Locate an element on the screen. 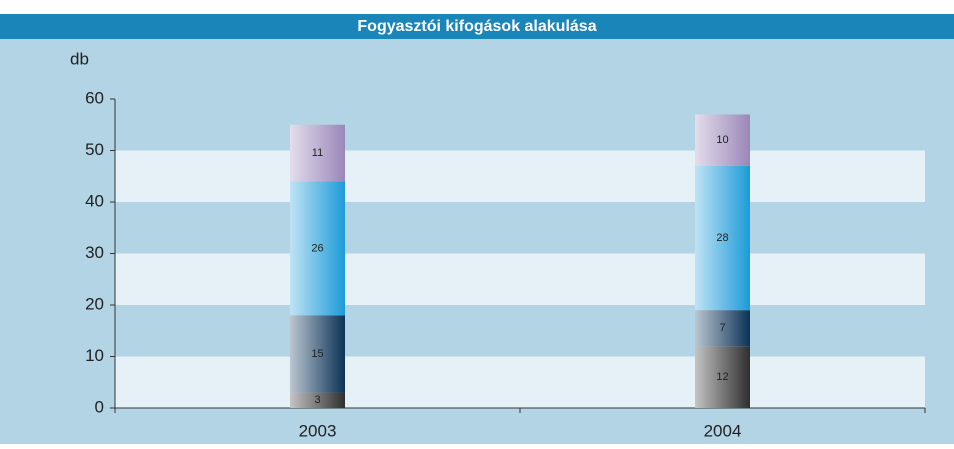 Image resolution: width=954 pixels, height=449 pixels. data-label: 28 is located at coordinates (722, 238).